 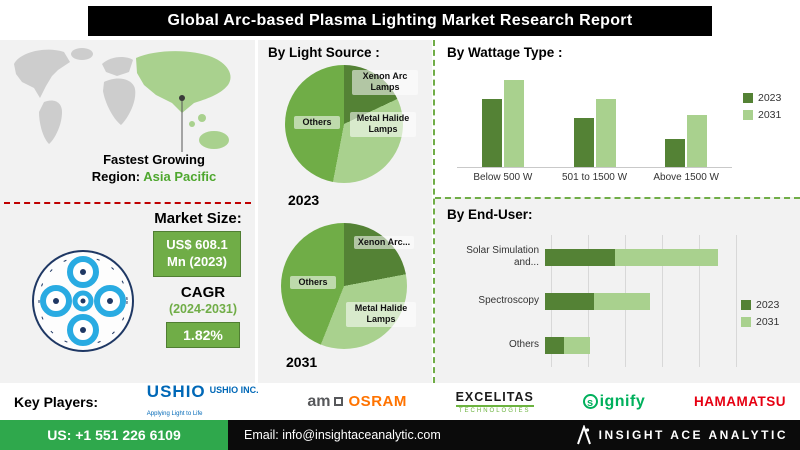 I want to click on brand-name: INSIGHT ACE ANALYTIC, so click(x=693, y=435).